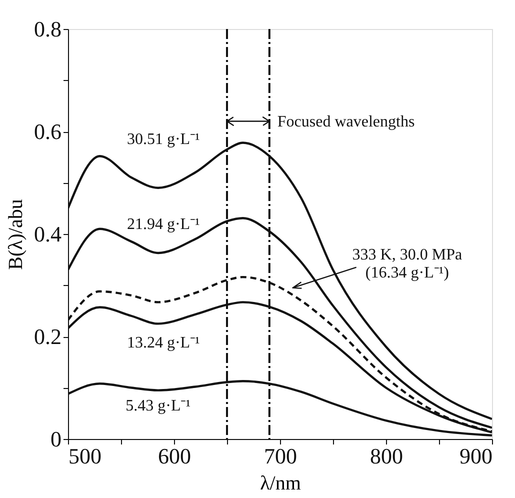  Describe the element at coordinates (280, 456) in the screenshot. I see `x-tick-label: 700` at that location.